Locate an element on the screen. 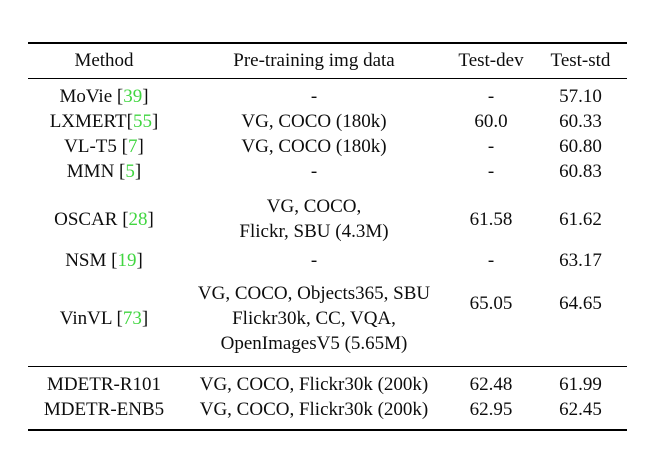 The image size is (646, 449). table-row: VL-T5 [7] VG, COCO (180k) - 60.80 is located at coordinates (327, 146).